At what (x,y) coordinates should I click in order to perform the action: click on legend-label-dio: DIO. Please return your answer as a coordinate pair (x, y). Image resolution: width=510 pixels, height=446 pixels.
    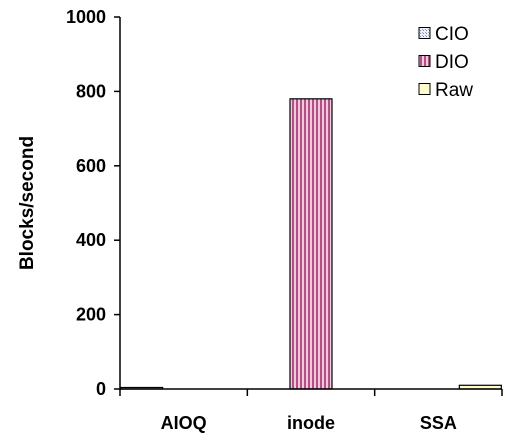
    Looking at the image, I should click on (452, 62).